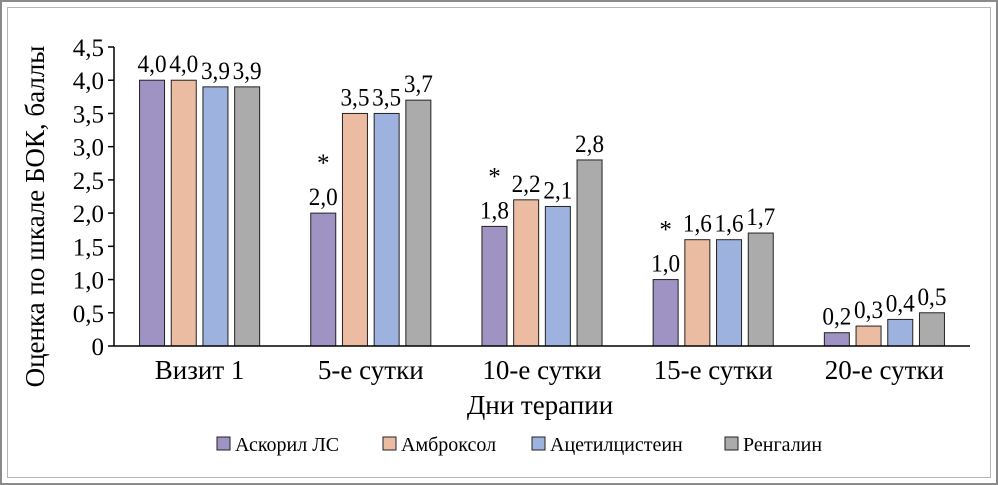 This screenshot has width=998, height=485. Describe the element at coordinates (884, 370) in the screenshot. I see `x-category-label: 20-е сутки` at that location.